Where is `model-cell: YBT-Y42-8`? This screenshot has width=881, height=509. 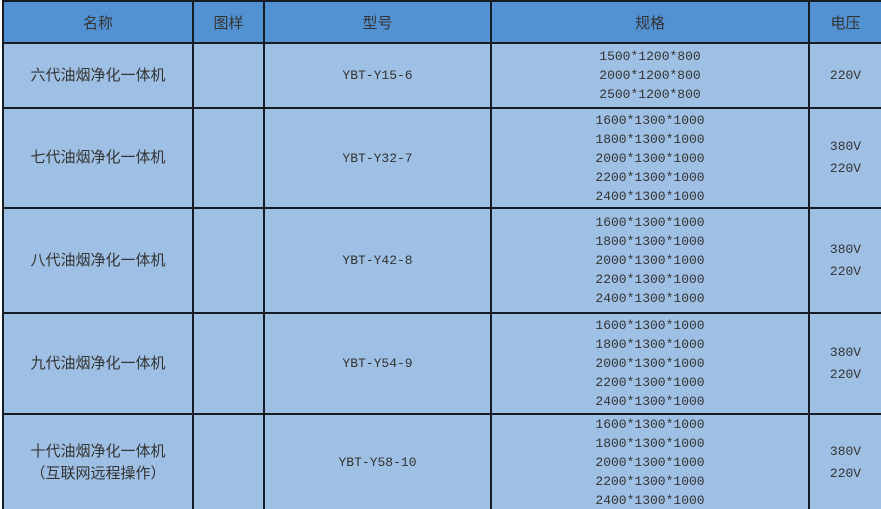 model-cell: YBT-Y42-8 is located at coordinates (377, 260).